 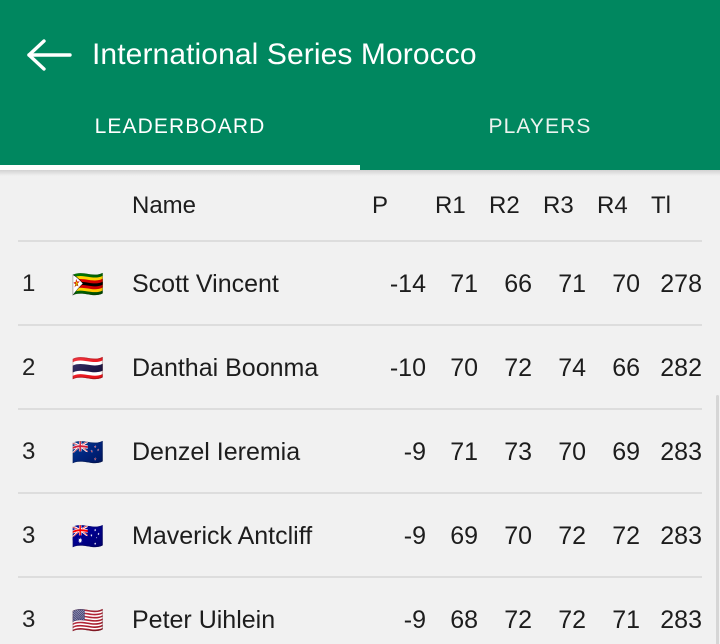 What do you see at coordinates (360, 452) in the screenshot?
I see `table-row: 3 🇳🇿 Denzel Ieremia -9 71 73 70 69 283` at bounding box center [360, 452].